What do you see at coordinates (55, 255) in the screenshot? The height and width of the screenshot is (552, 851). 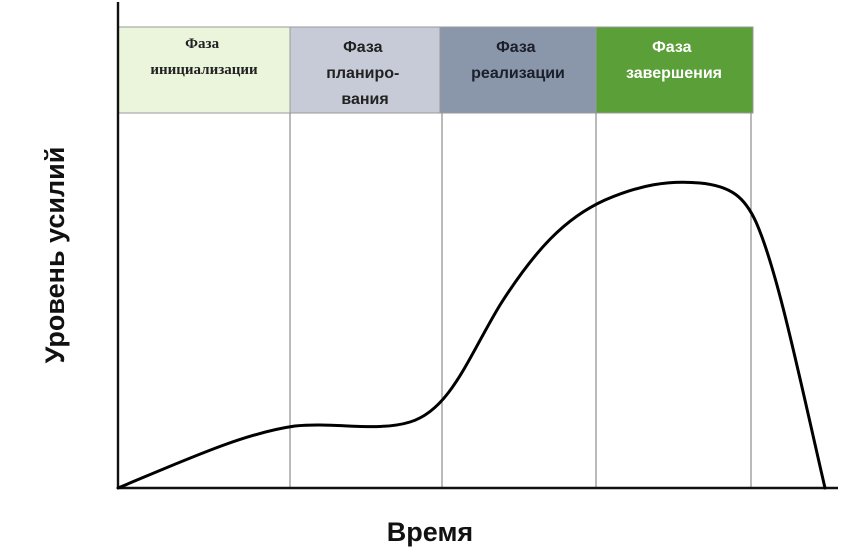 I see `y-axis-label: Уровень усилий` at bounding box center [55, 255].